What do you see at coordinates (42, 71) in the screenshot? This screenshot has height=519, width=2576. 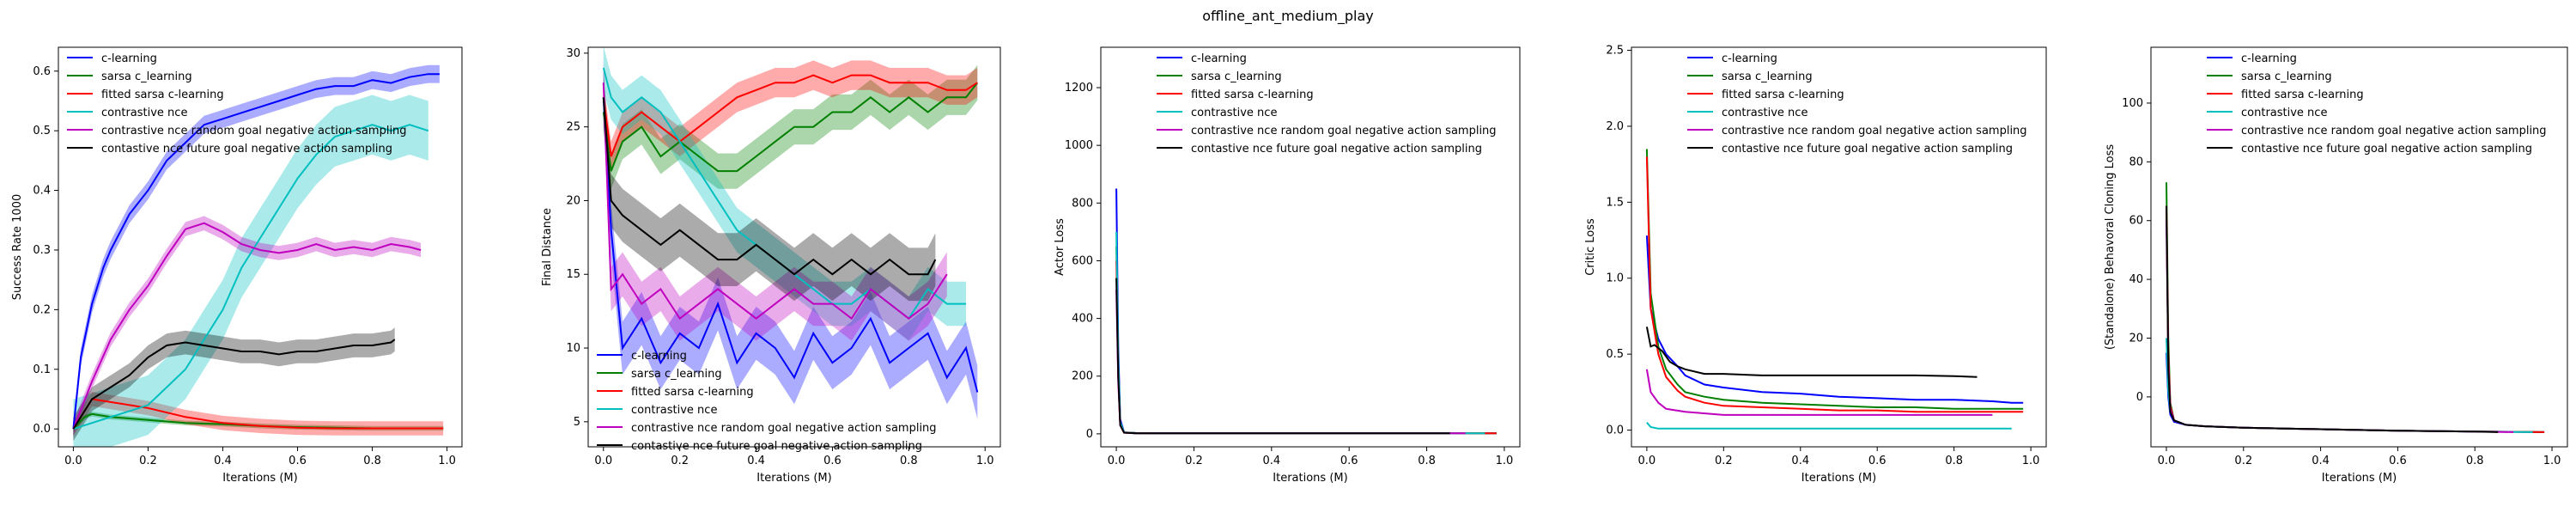 I see `y-tick-label: 0.6` at bounding box center [42, 71].